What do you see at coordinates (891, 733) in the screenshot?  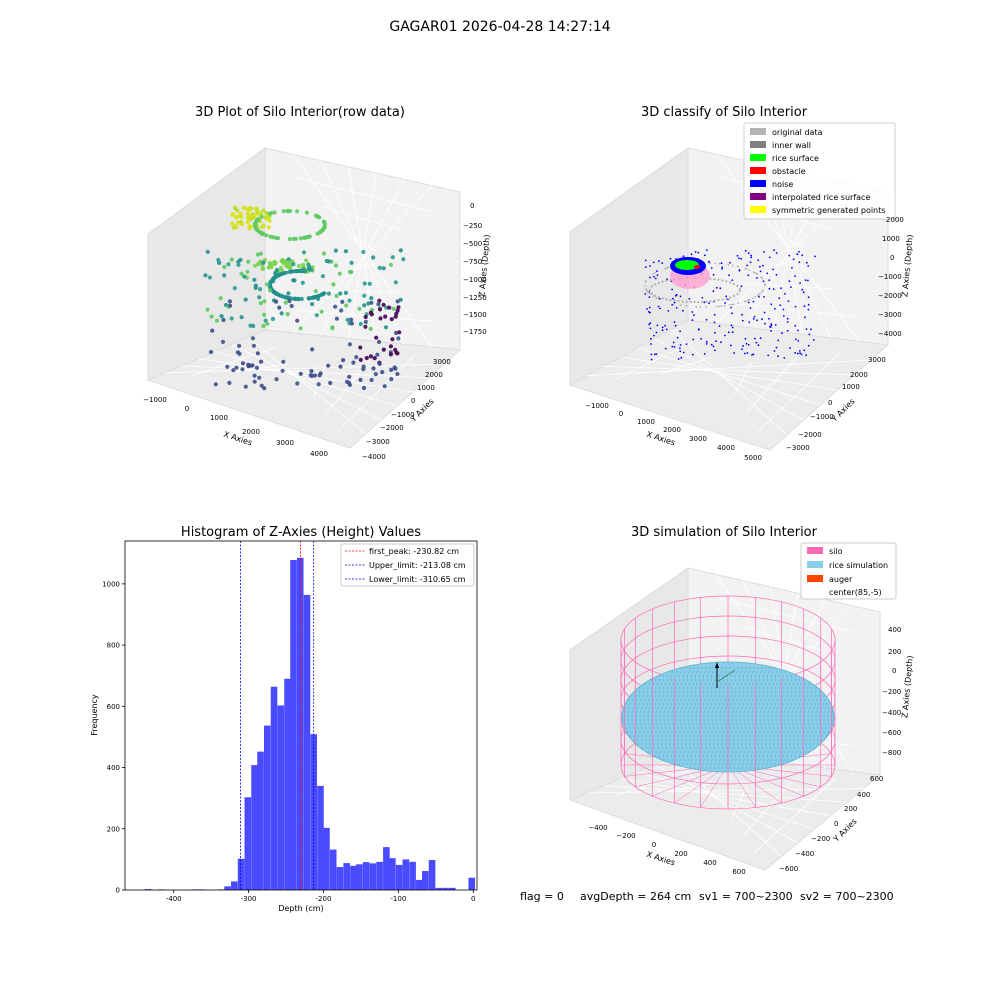 I see `sim-ztick: −600` at bounding box center [891, 733].